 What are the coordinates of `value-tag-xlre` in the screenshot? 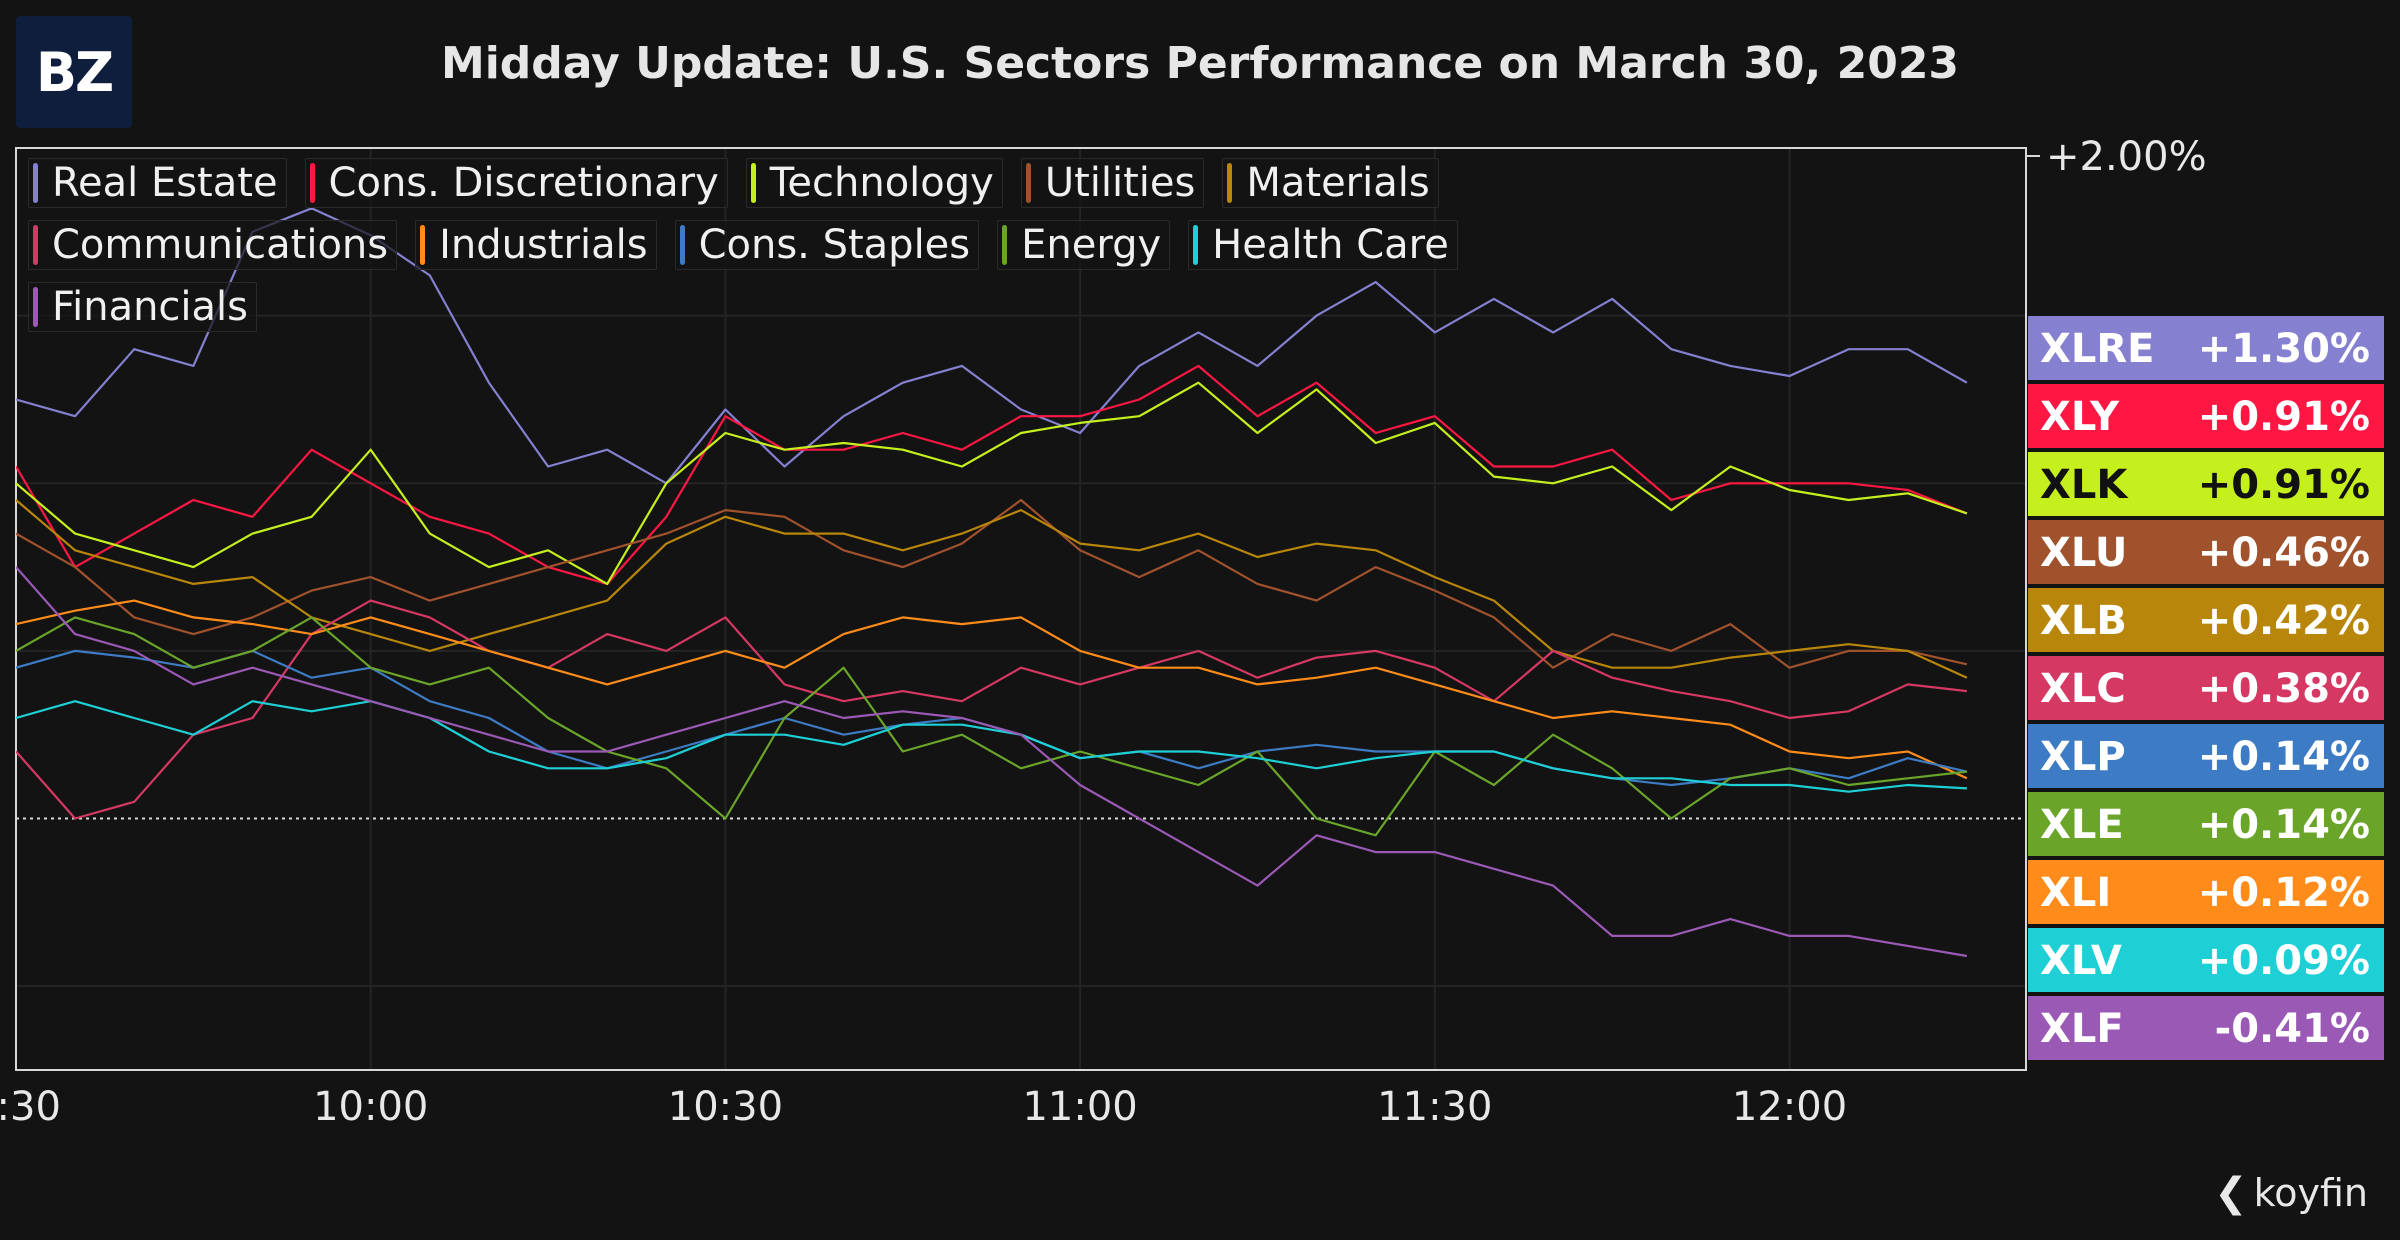 It's located at (2206, 348).